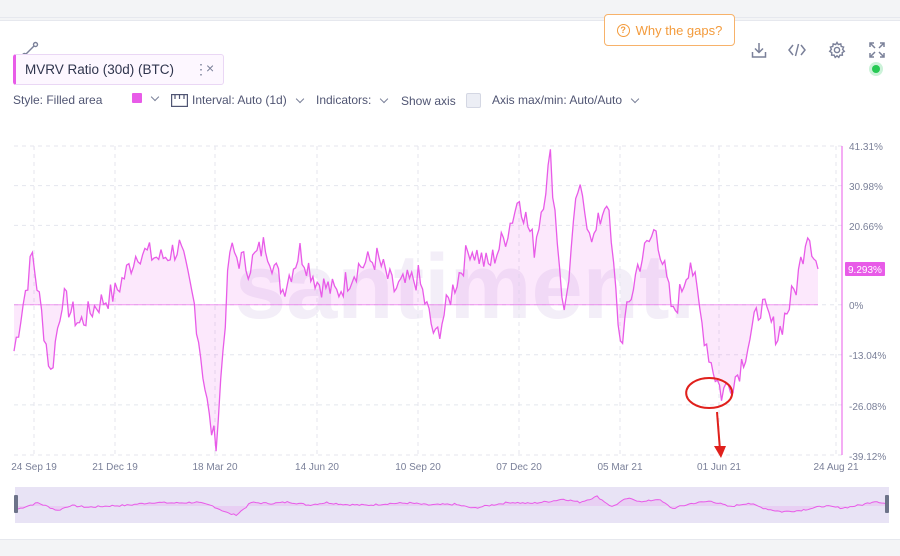 Image resolution: width=900 pixels, height=556 pixels. I want to click on interval-icon, so click(179, 100).